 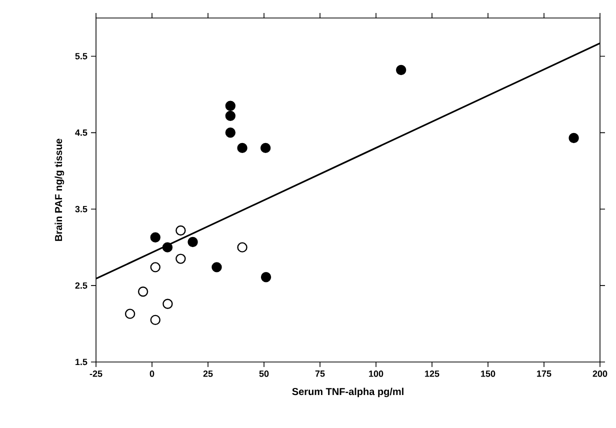 I want to click on x-tick-label: 50, so click(x=264, y=373).